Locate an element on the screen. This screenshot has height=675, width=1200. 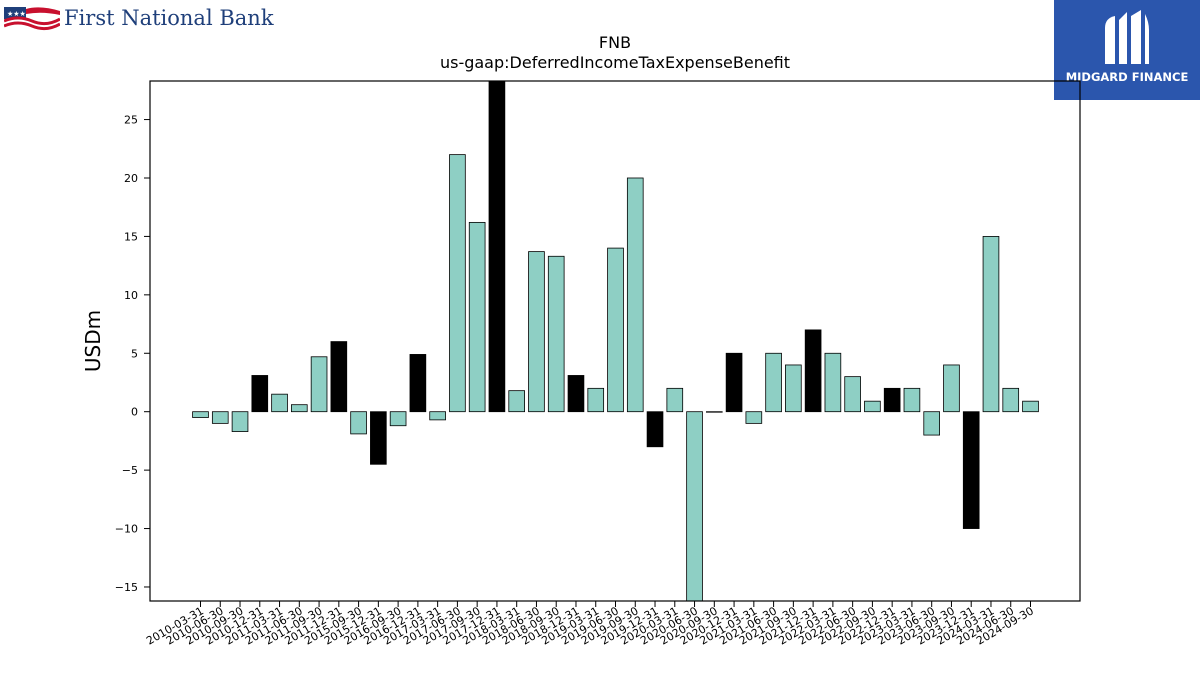
y-tick-label: 15 is located at coordinates (131, 236).